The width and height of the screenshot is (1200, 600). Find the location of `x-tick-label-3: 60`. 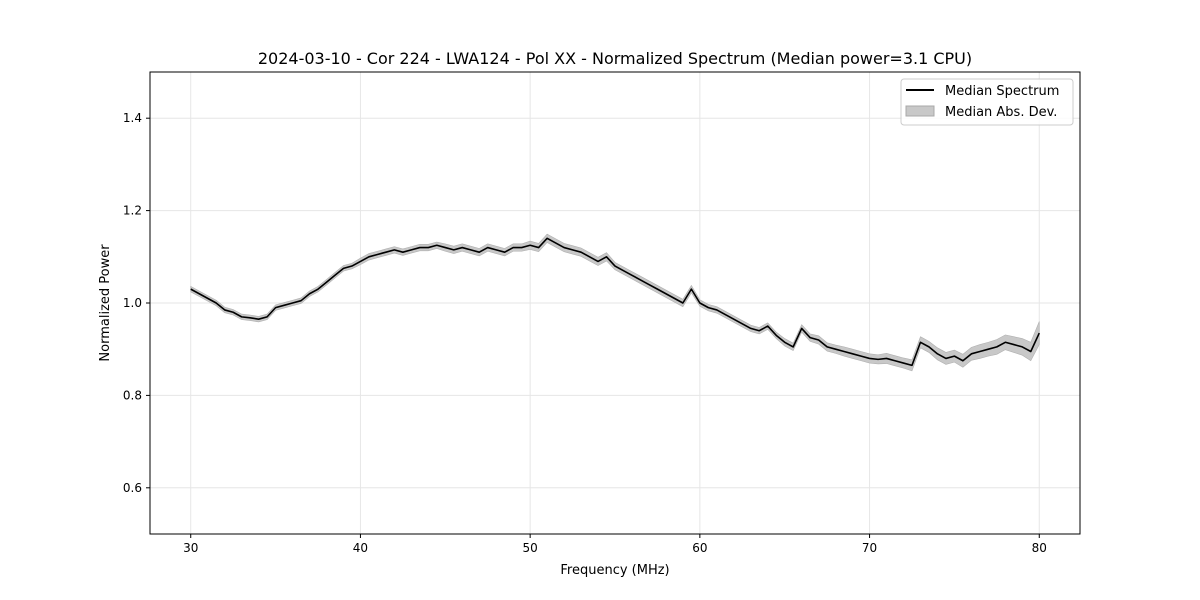

x-tick-label-3: 60 is located at coordinates (699, 548).